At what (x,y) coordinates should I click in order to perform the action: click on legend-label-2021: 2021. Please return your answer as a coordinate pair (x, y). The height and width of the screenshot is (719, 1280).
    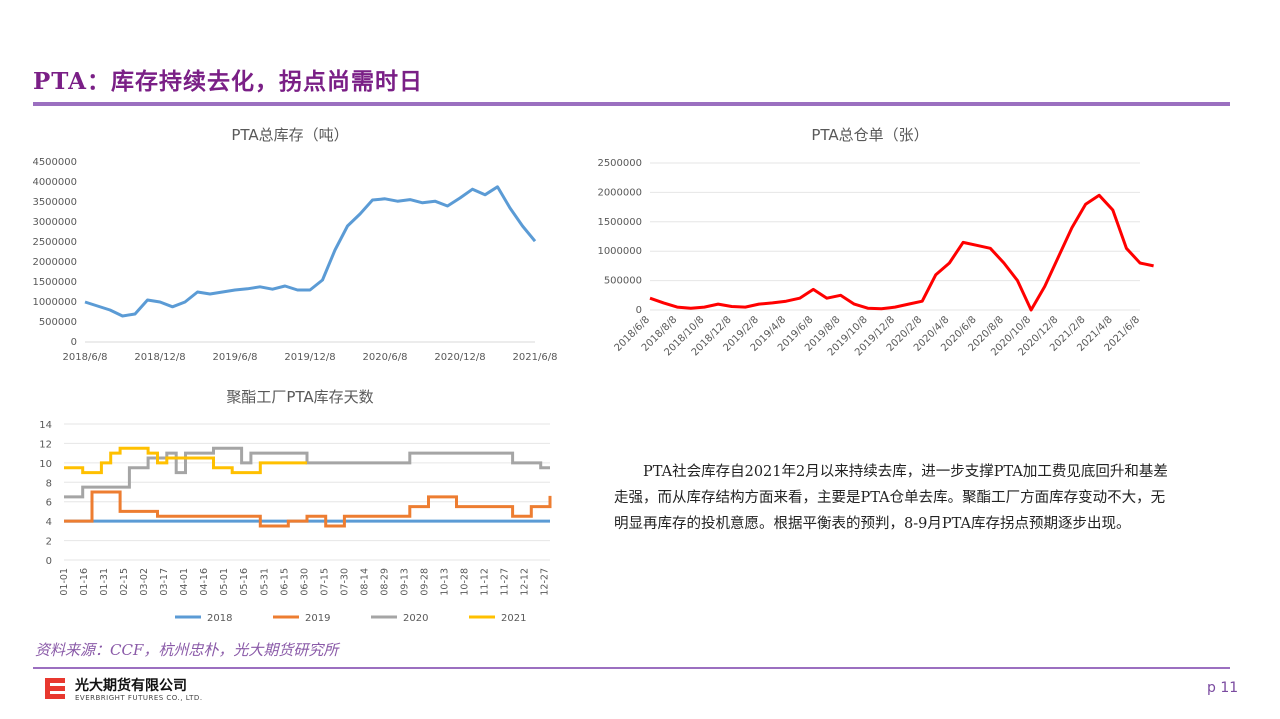
    Looking at the image, I should click on (513, 618).